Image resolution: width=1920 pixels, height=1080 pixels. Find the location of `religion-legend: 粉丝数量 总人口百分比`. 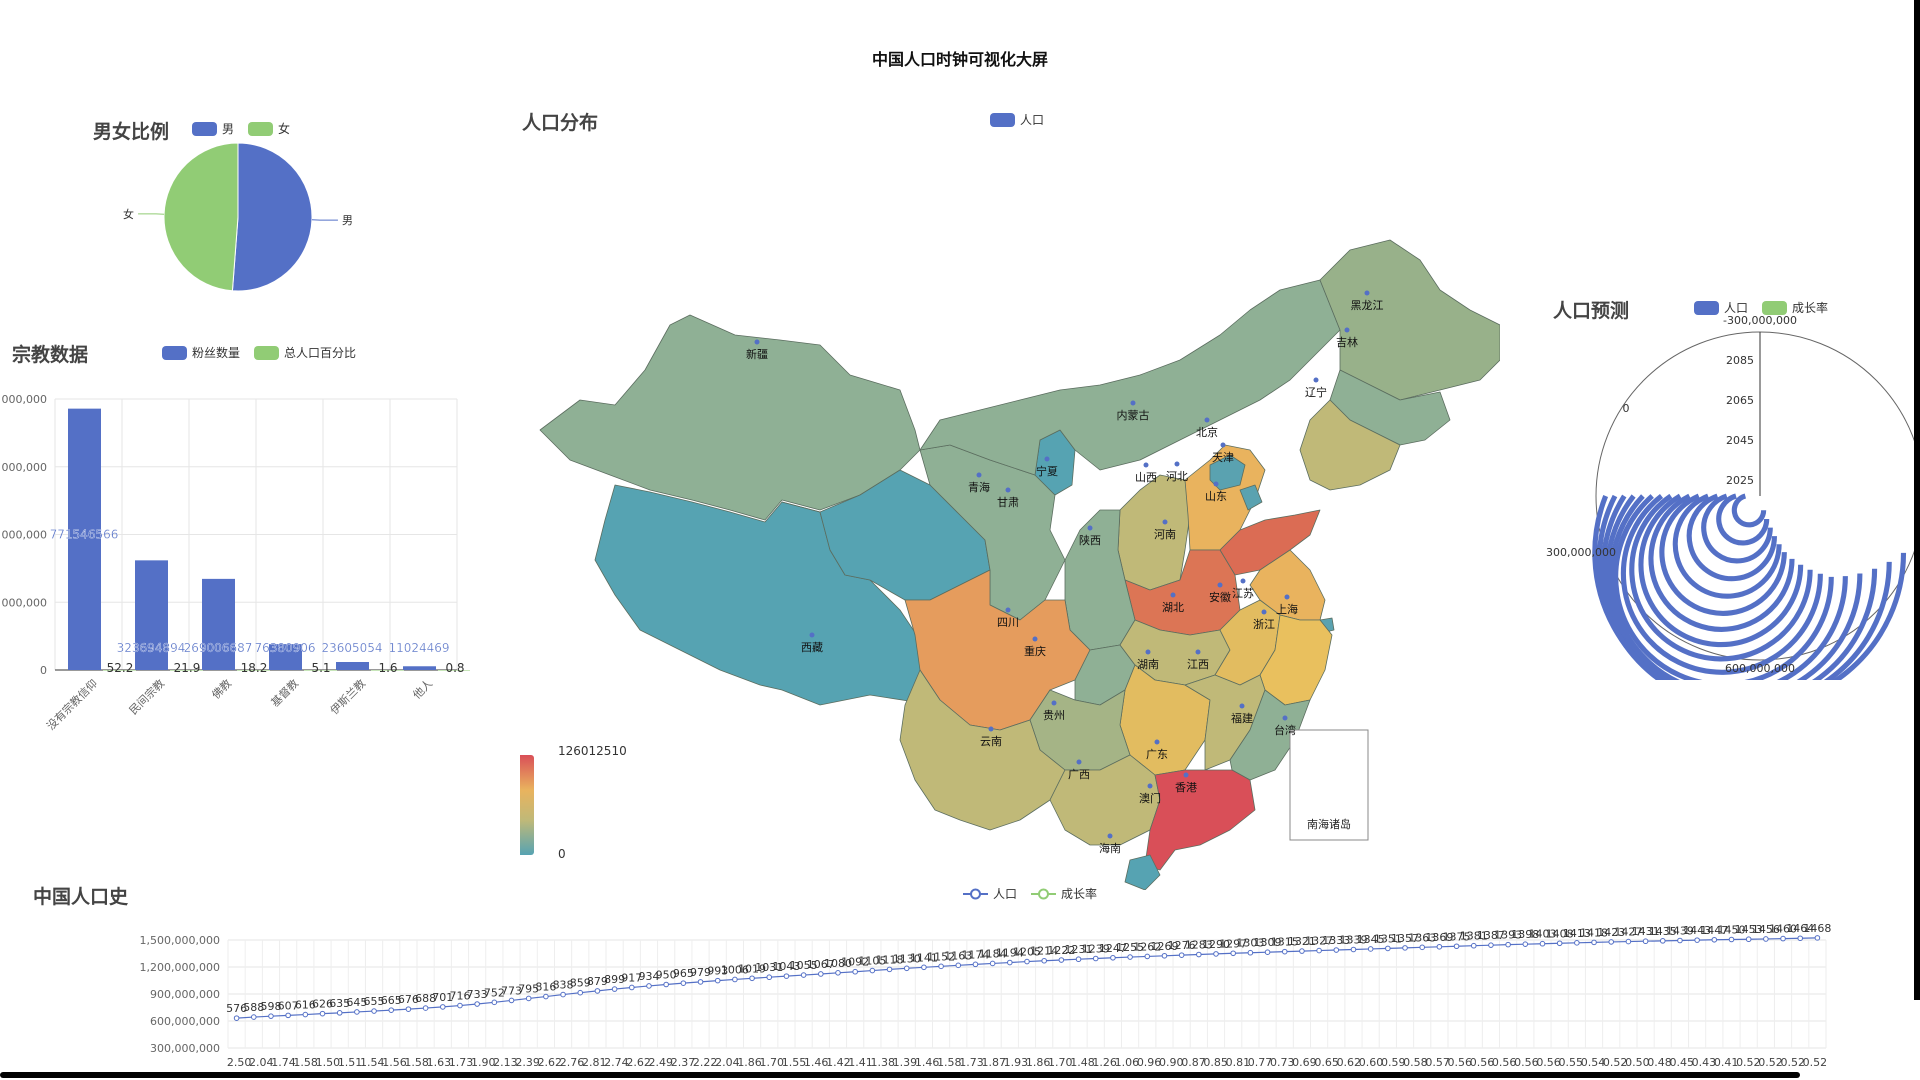

religion-legend: 粉丝数量 总人口百分比 is located at coordinates (263, 352).